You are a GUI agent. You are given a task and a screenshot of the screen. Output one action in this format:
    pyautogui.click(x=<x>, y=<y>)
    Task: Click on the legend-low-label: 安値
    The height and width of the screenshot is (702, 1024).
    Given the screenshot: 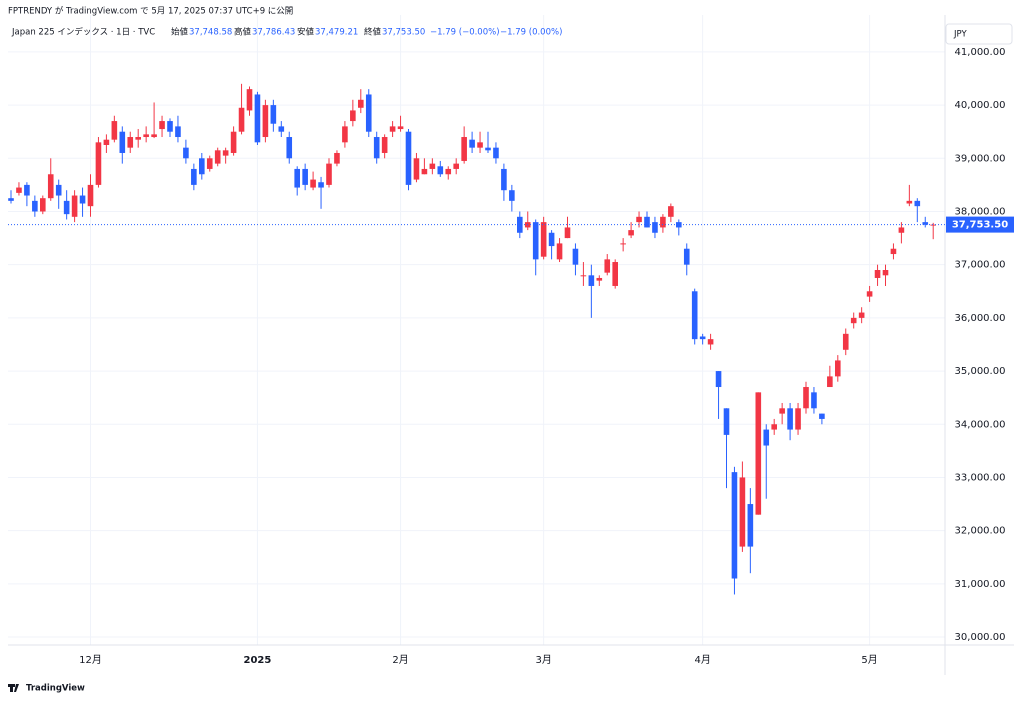 What is the action you would take?
    pyautogui.click(x=306, y=32)
    